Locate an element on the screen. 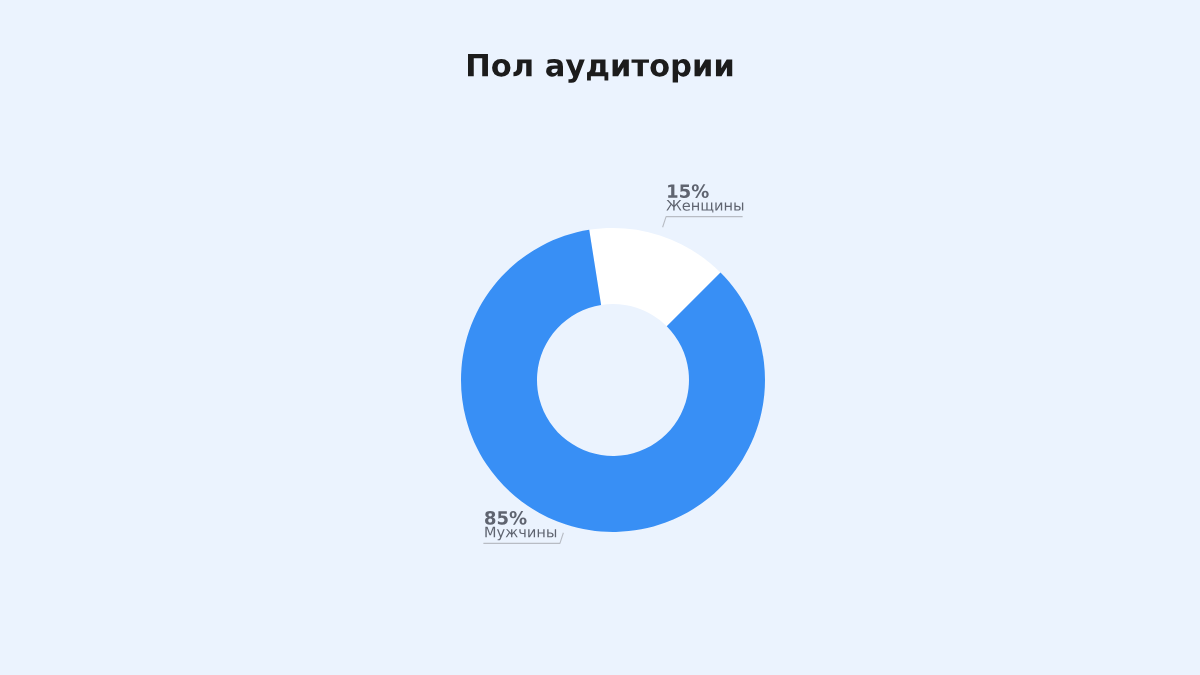 The height and width of the screenshot is (675, 1200). donut-slice is located at coordinates (655, 277).